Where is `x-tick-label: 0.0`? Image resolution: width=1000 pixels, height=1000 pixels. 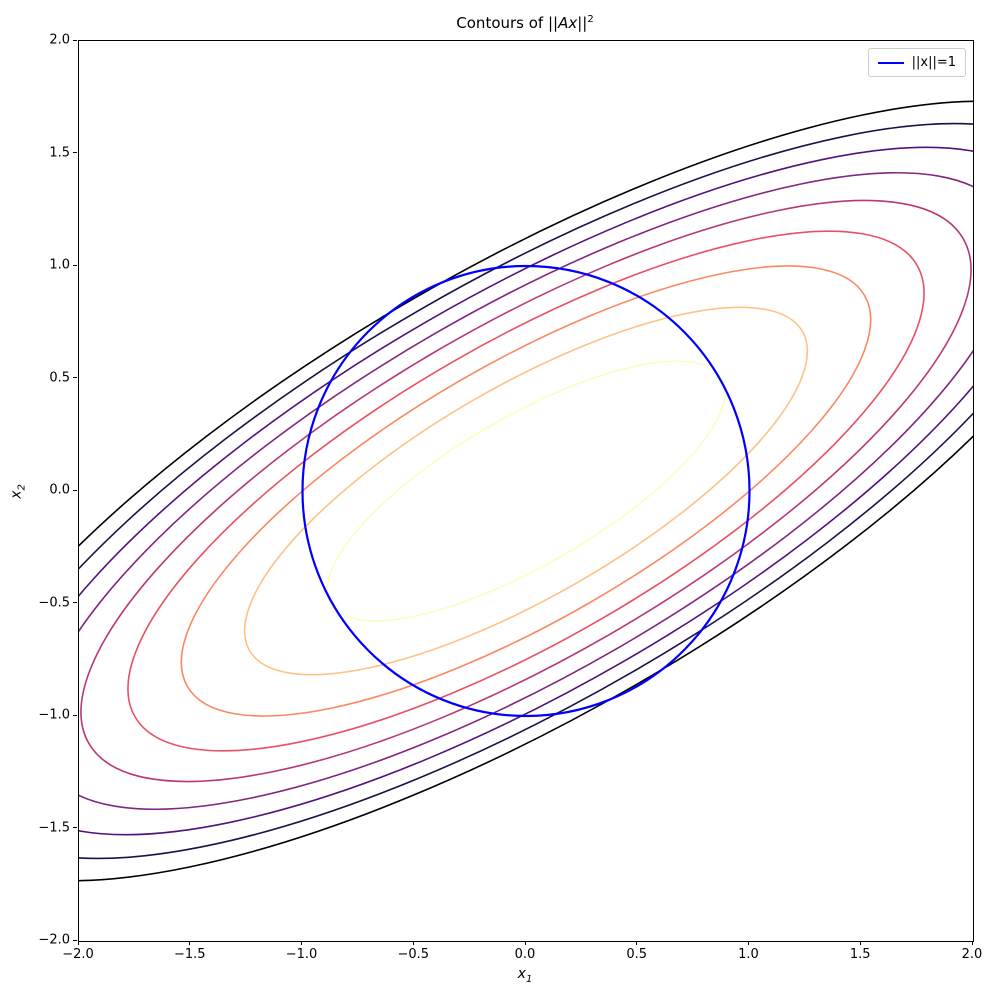 x-tick-label: 0.0 is located at coordinates (525, 954).